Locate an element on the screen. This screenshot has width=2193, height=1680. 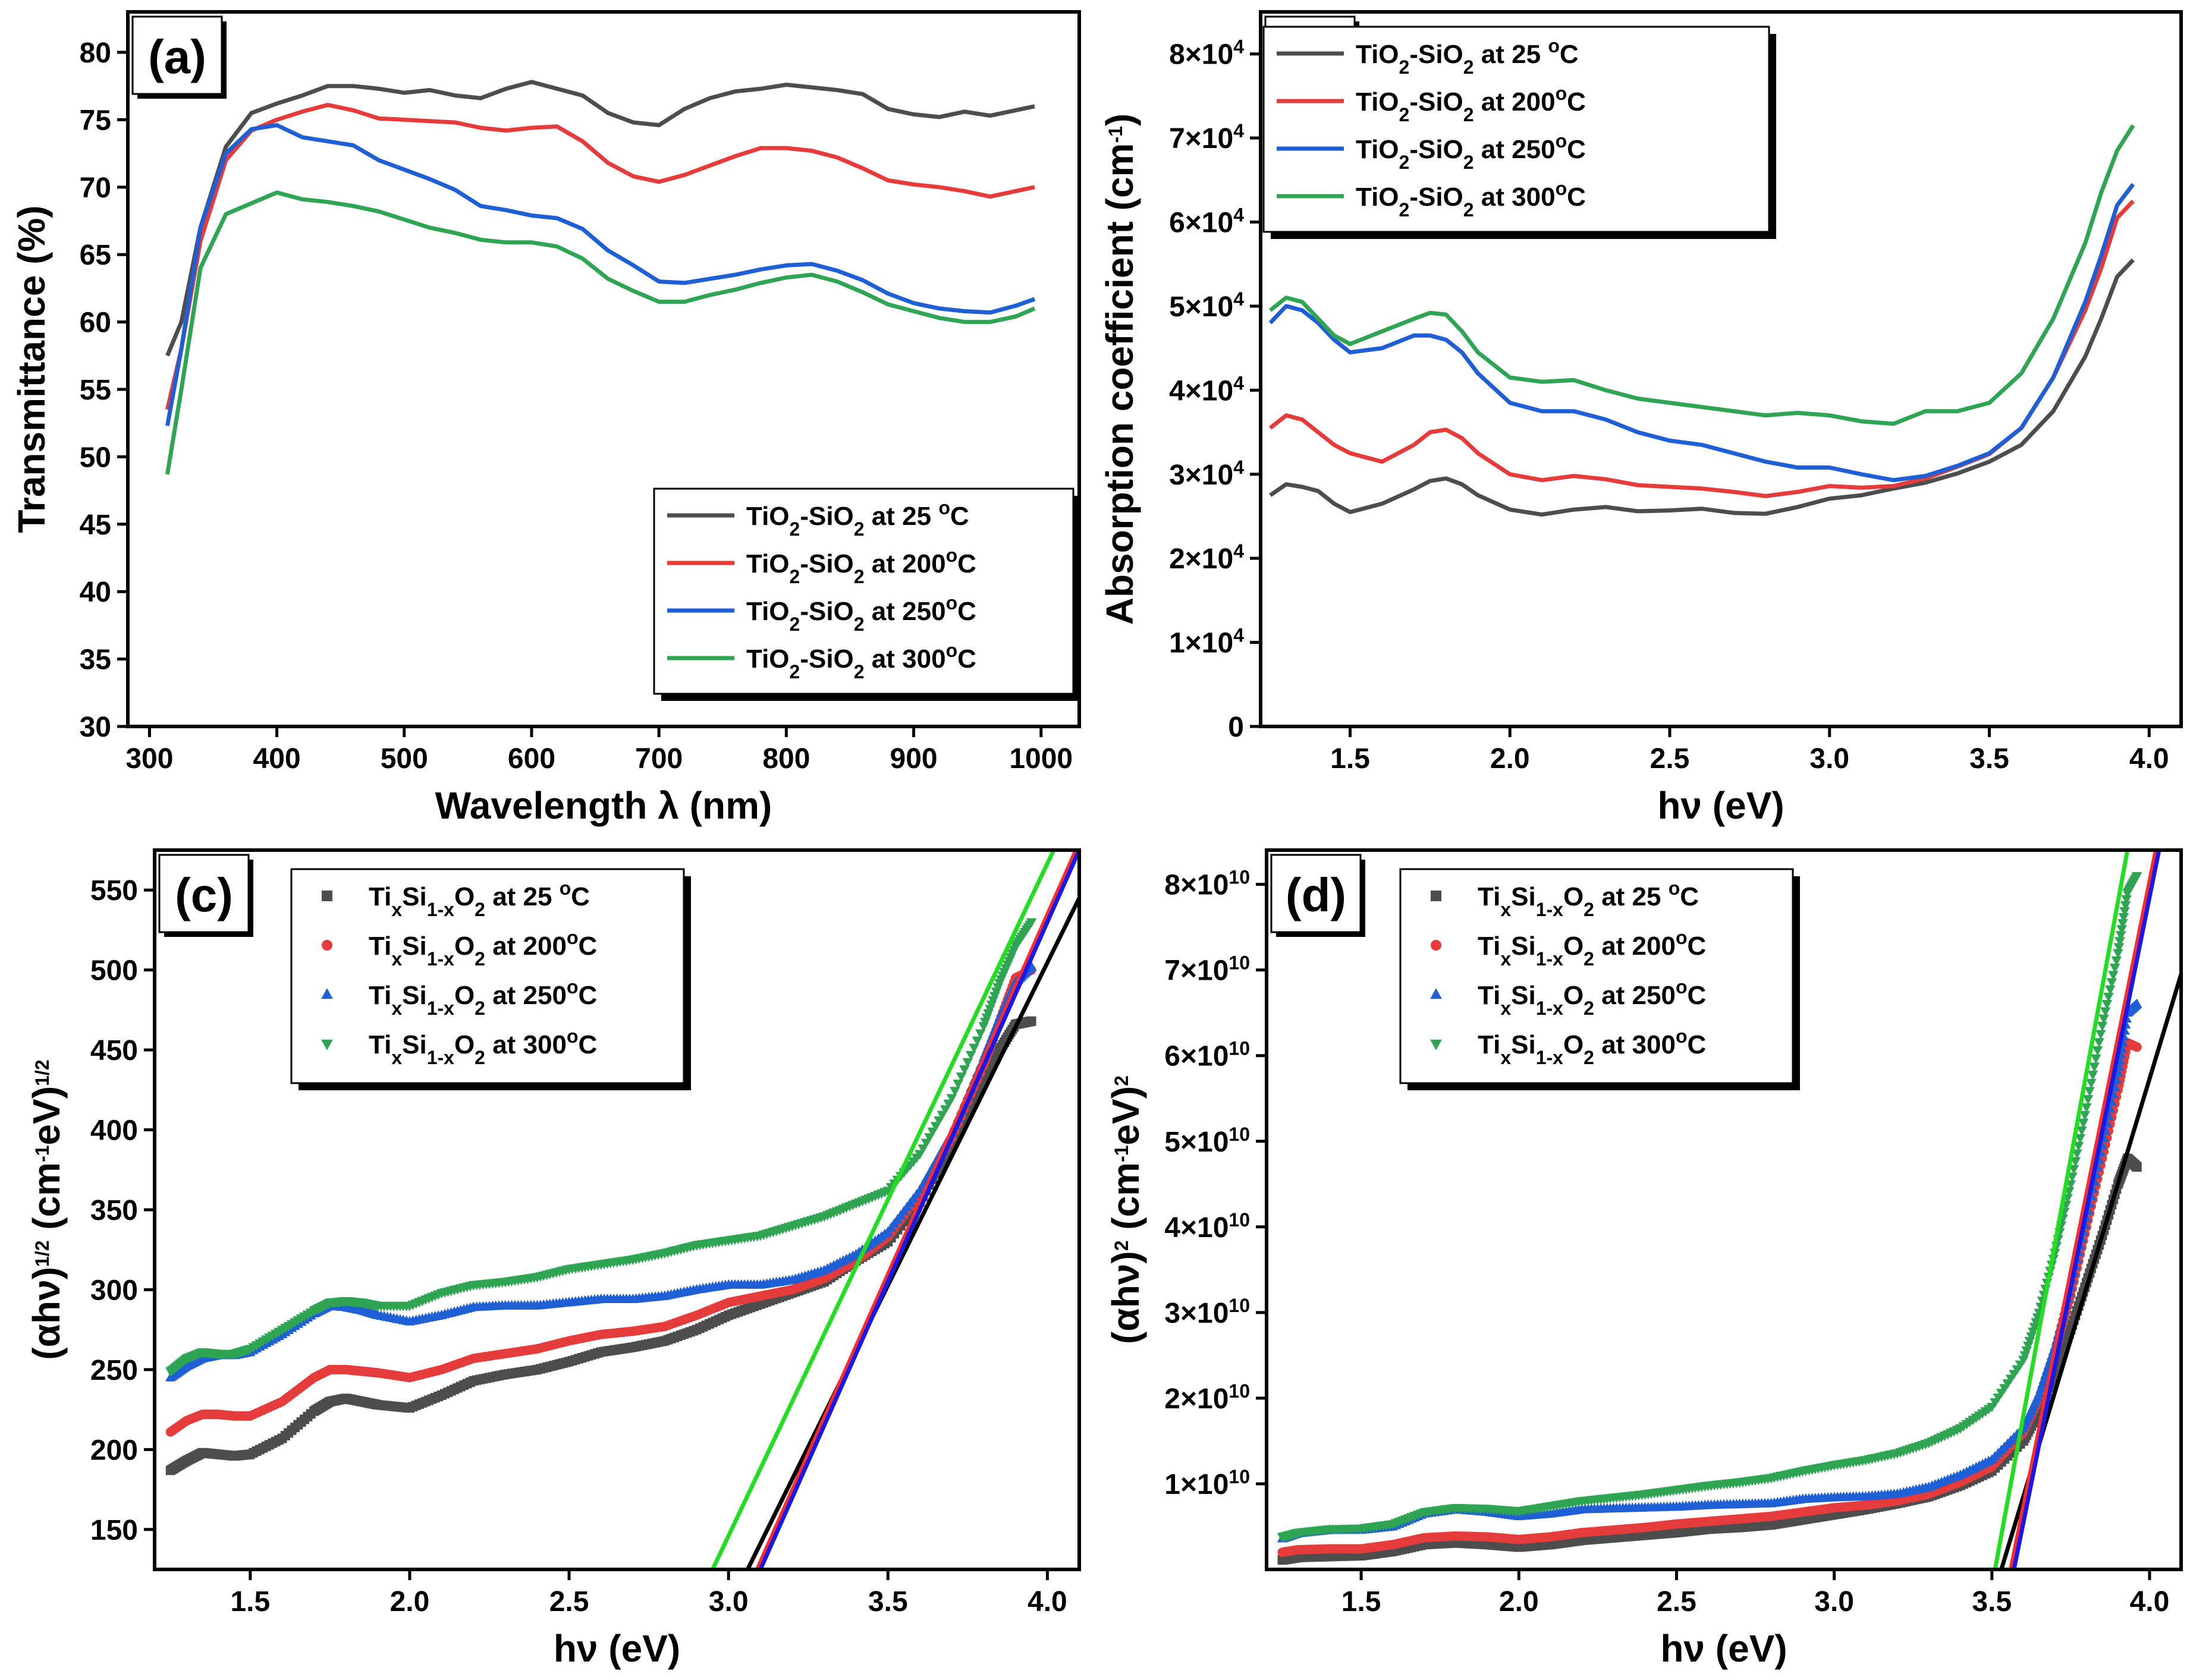
text-sup: 10 is located at coordinates (1239, 877).